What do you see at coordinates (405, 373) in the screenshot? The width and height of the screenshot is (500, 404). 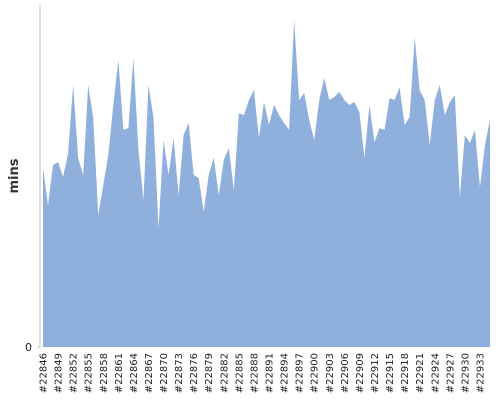 I see `x-tick-label: #22918` at bounding box center [405, 373].